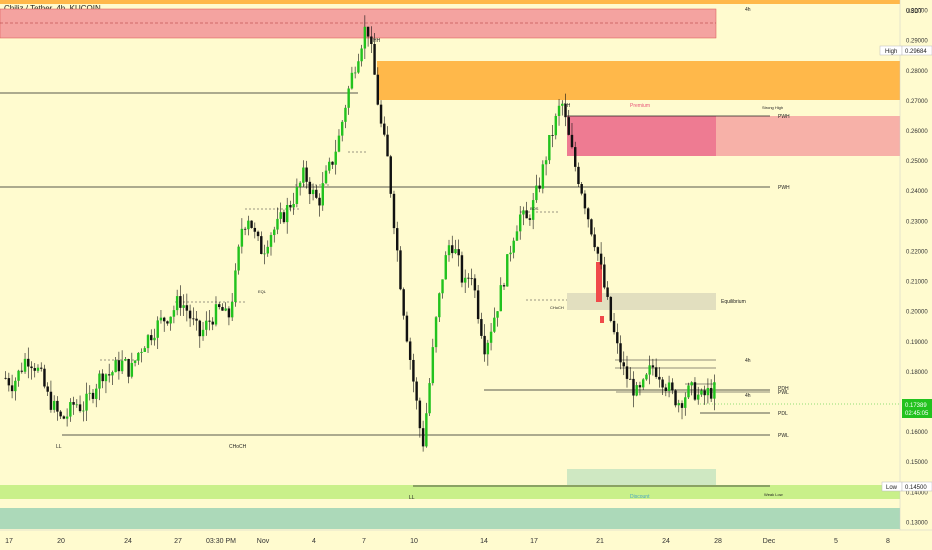 The image size is (932, 550). I want to click on svg-text: 02:45:05, so click(917, 414).